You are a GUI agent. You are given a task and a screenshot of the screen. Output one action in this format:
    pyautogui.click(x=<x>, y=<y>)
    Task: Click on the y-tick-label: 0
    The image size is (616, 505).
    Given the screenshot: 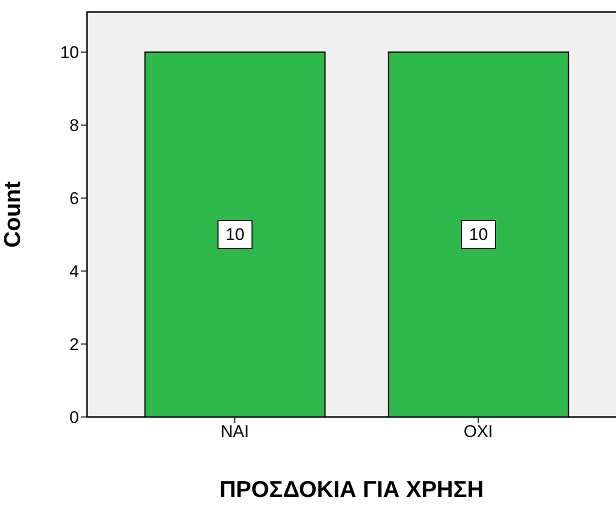 What is the action you would take?
    pyautogui.click(x=74, y=418)
    